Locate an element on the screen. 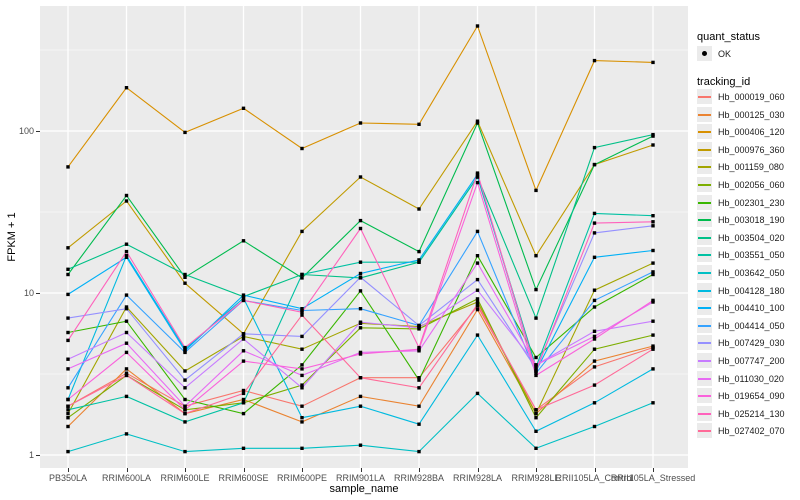 Image resolution: width=800 pixels, height=500 pixels. legend-key-Hb_004410_100: Hb_004410_100 is located at coordinates (747, 308).